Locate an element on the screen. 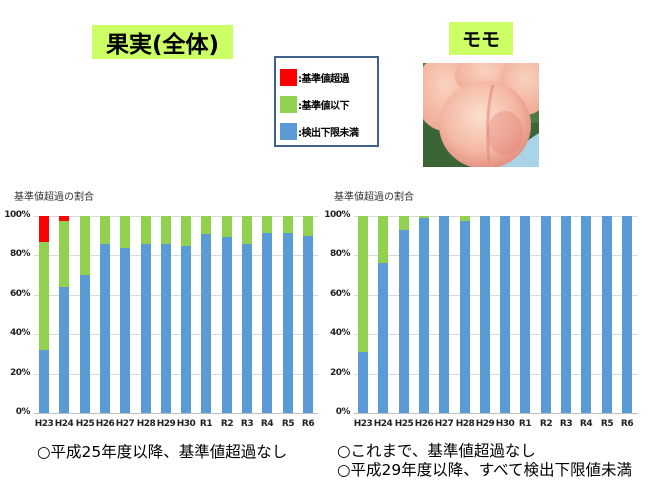 The width and height of the screenshot is (650, 487). legend-label: :基準値超過 is located at coordinates (324, 79).